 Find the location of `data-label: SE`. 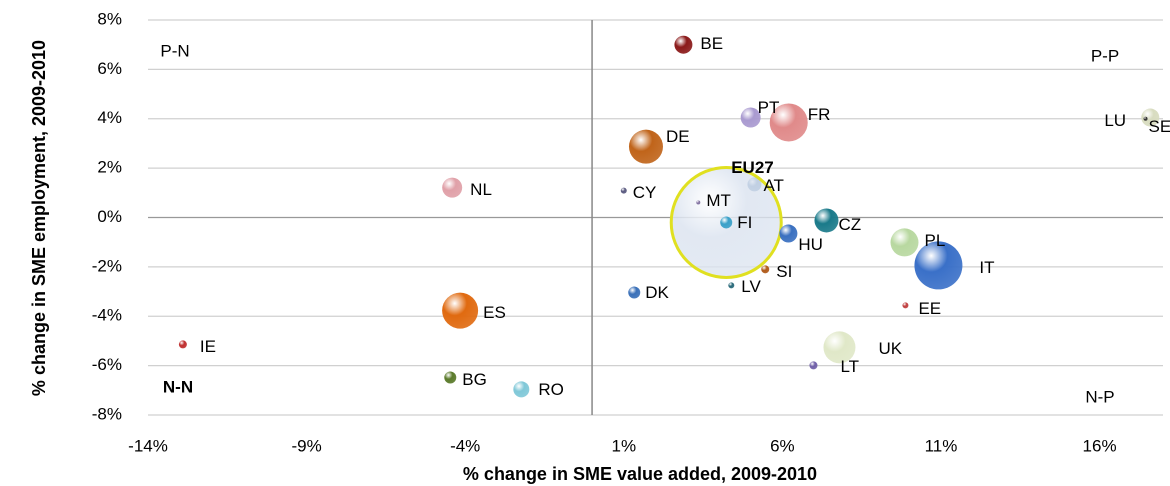

data-label: SE is located at coordinates (1159, 126).